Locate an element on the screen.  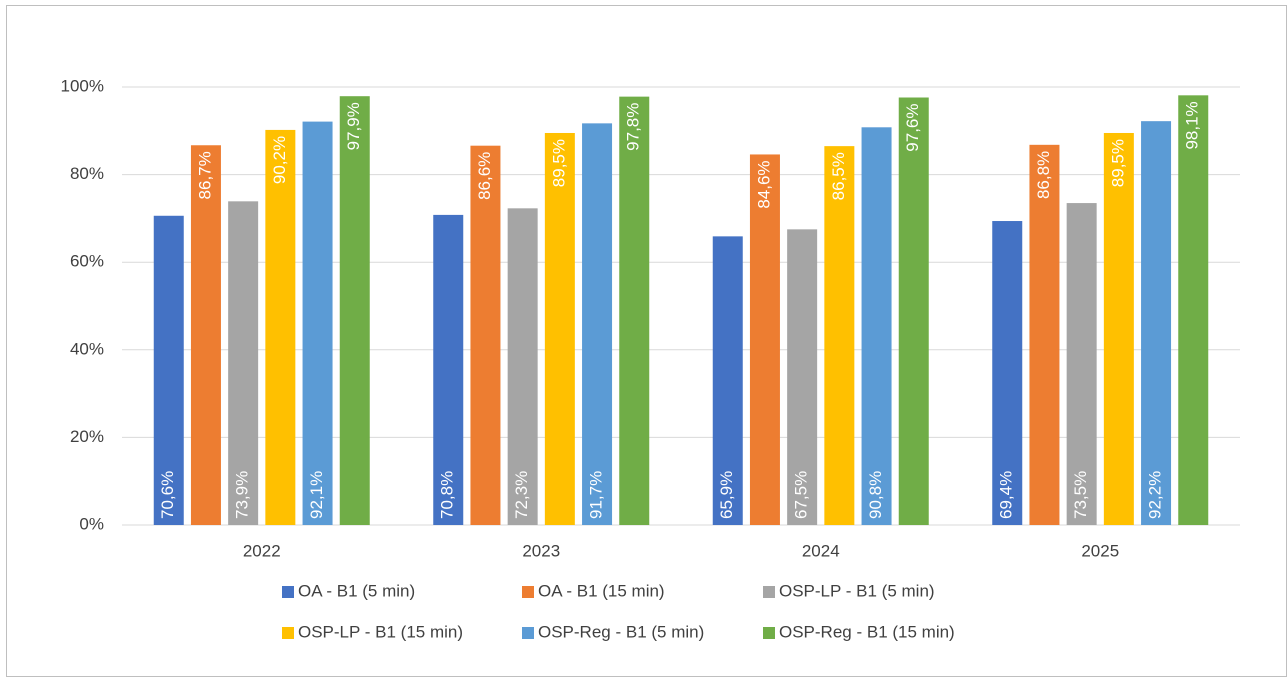
y-tick-label: 20% is located at coordinates (87, 436).